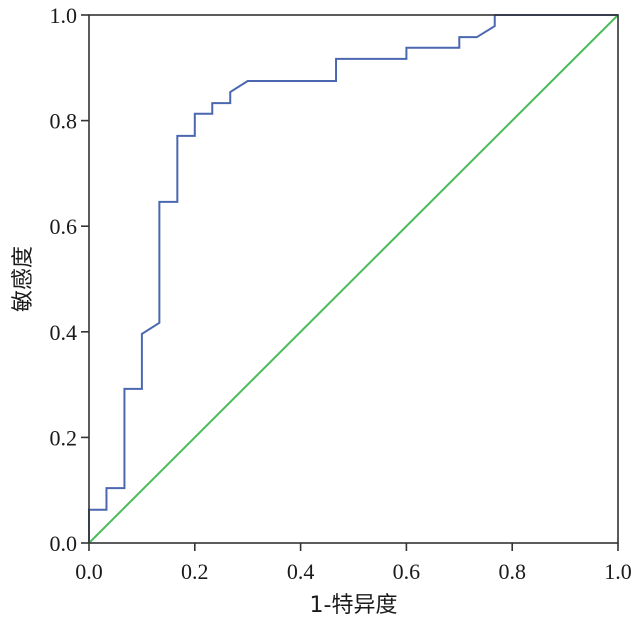  What do you see at coordinates (618, 571) in the screenshot?
I see `x-tick-label: 1.0` at bounding box center [618, 571].